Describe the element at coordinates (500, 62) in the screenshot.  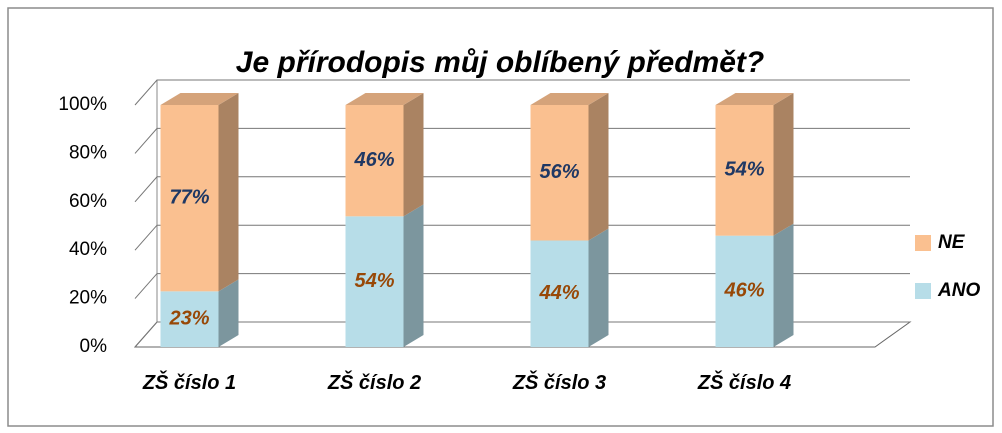
I see `chart-title: Je přírodopis můj oblíbený předmět?` at that location.